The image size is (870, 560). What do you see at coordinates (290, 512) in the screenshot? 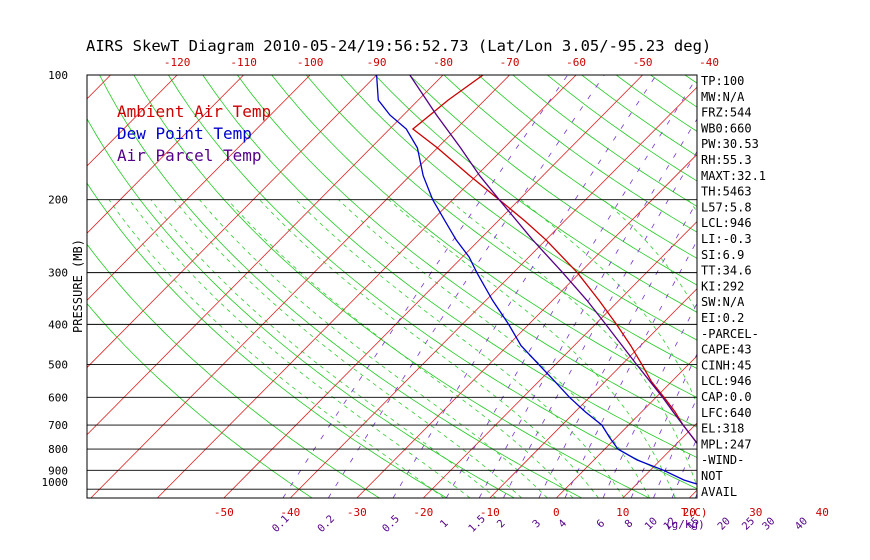
I see `bottom-temp-tick-label: -40` at bounding box center [290, 512].